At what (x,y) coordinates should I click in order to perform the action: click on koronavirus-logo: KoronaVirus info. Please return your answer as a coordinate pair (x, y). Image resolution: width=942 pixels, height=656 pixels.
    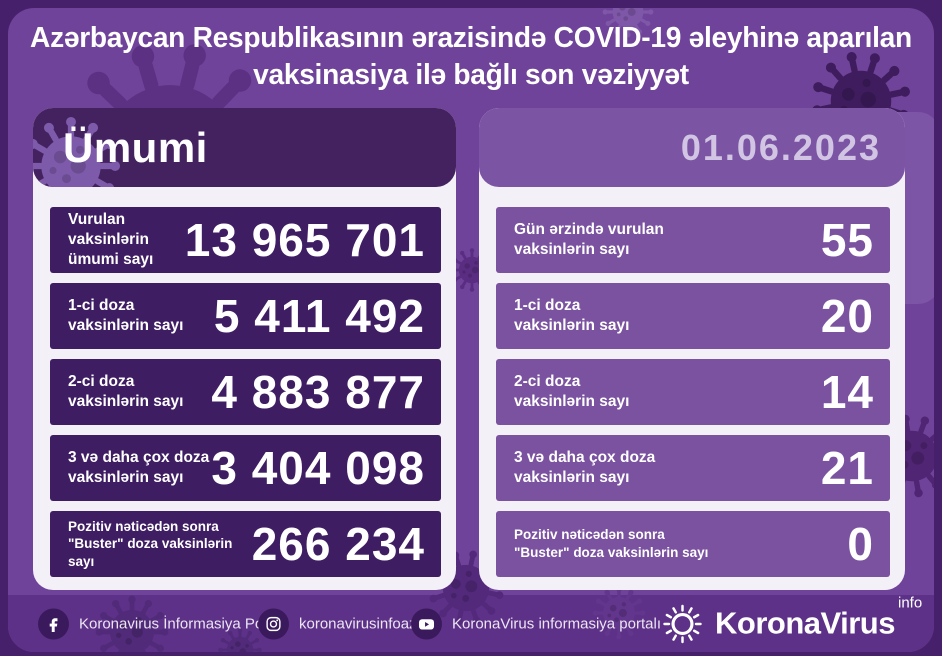
    Looking at the image, I should click on (791, 620).